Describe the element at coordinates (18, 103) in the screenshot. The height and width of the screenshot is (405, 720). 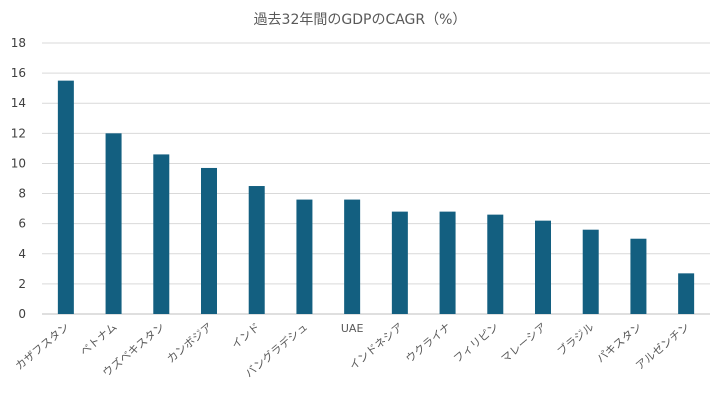
I see `y-tick-label: 14` at that location.